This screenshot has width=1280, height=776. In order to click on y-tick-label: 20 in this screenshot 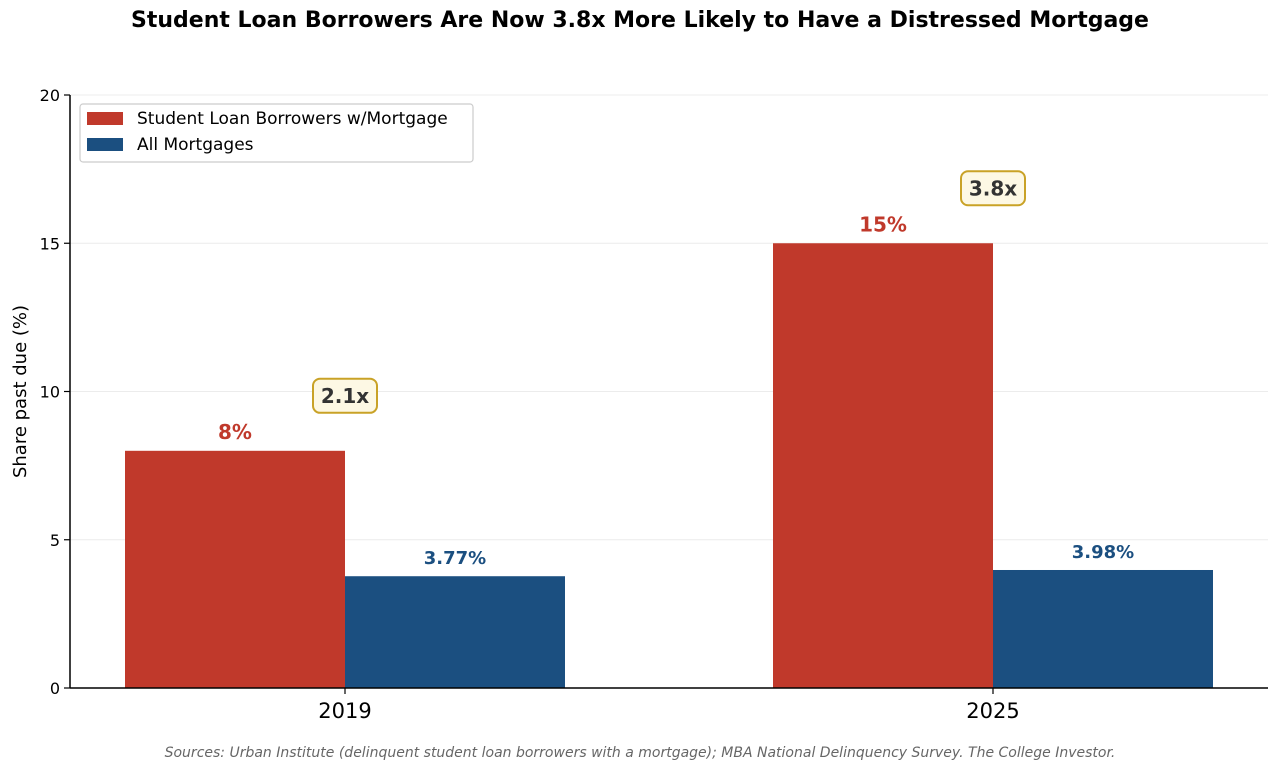, I will do `click(50, 95)`.